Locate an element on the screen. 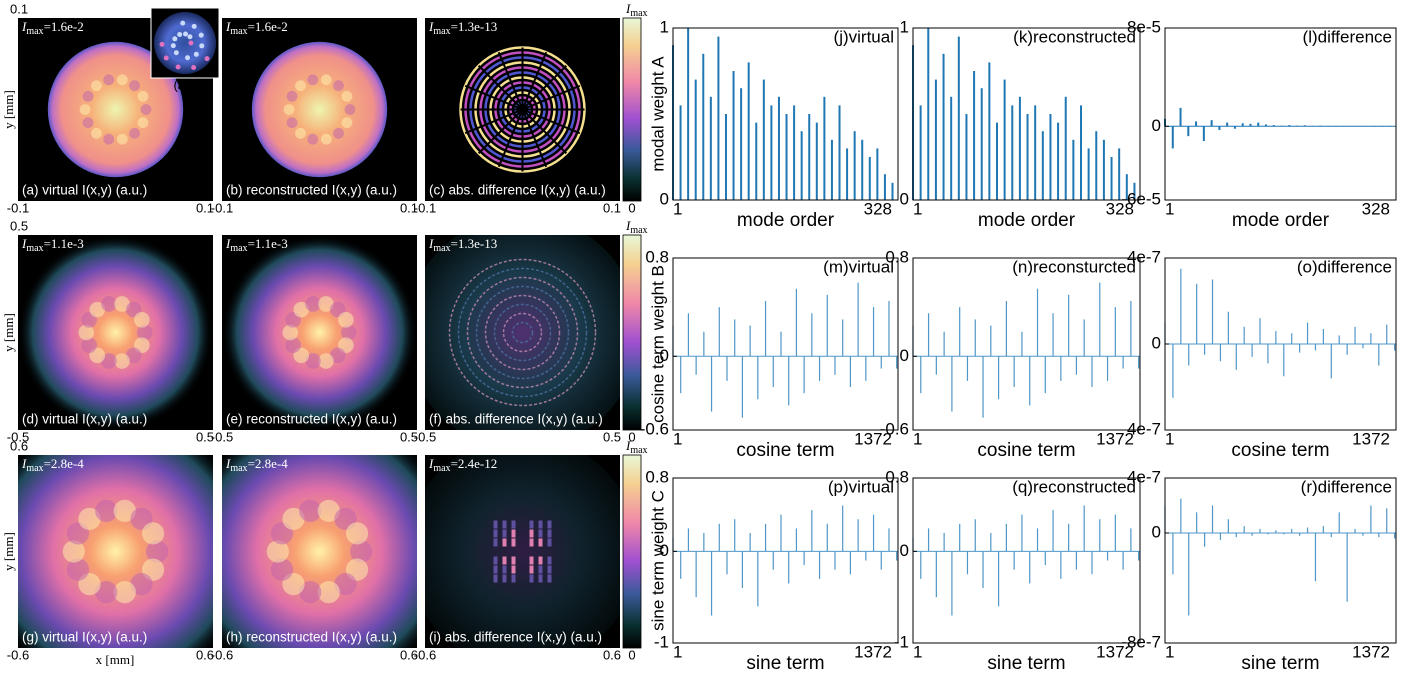 The image size is (1412, 673). imax-label: Imax=2.8e-4 is located at coordinates (256, 465).